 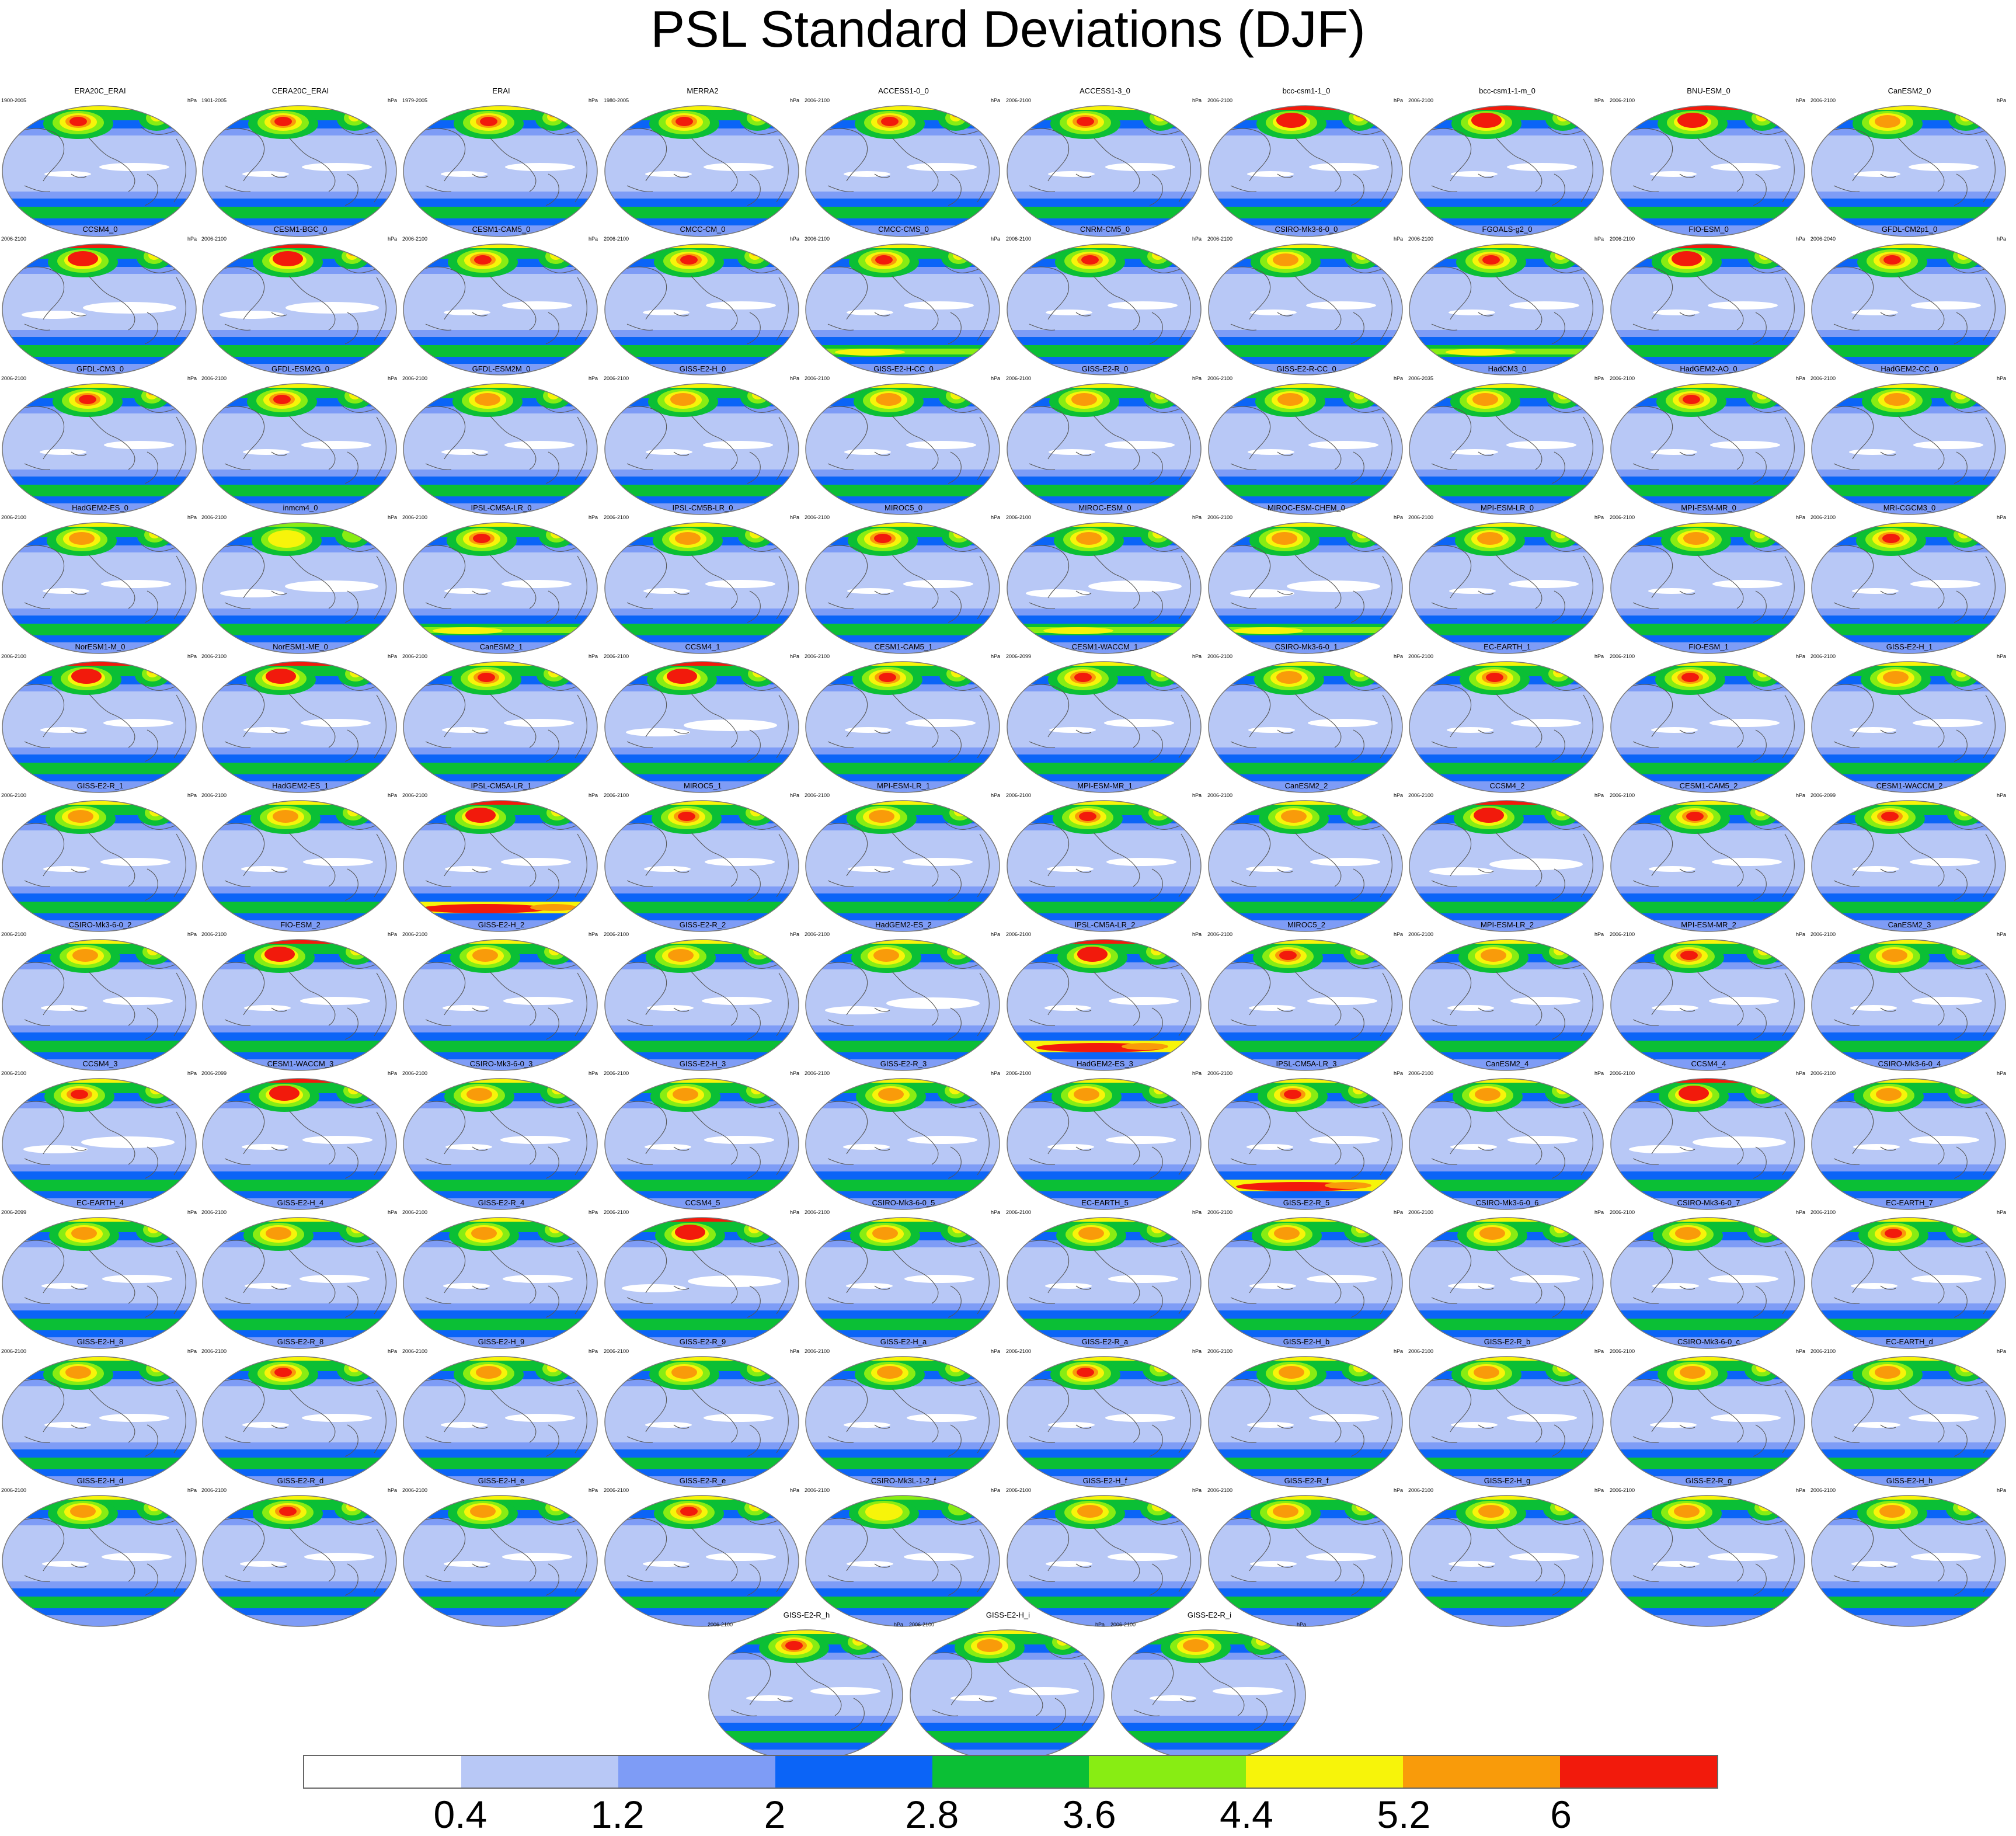 I want to click on panel-title: CMCC-CM_0, so click(x=703, y=229).